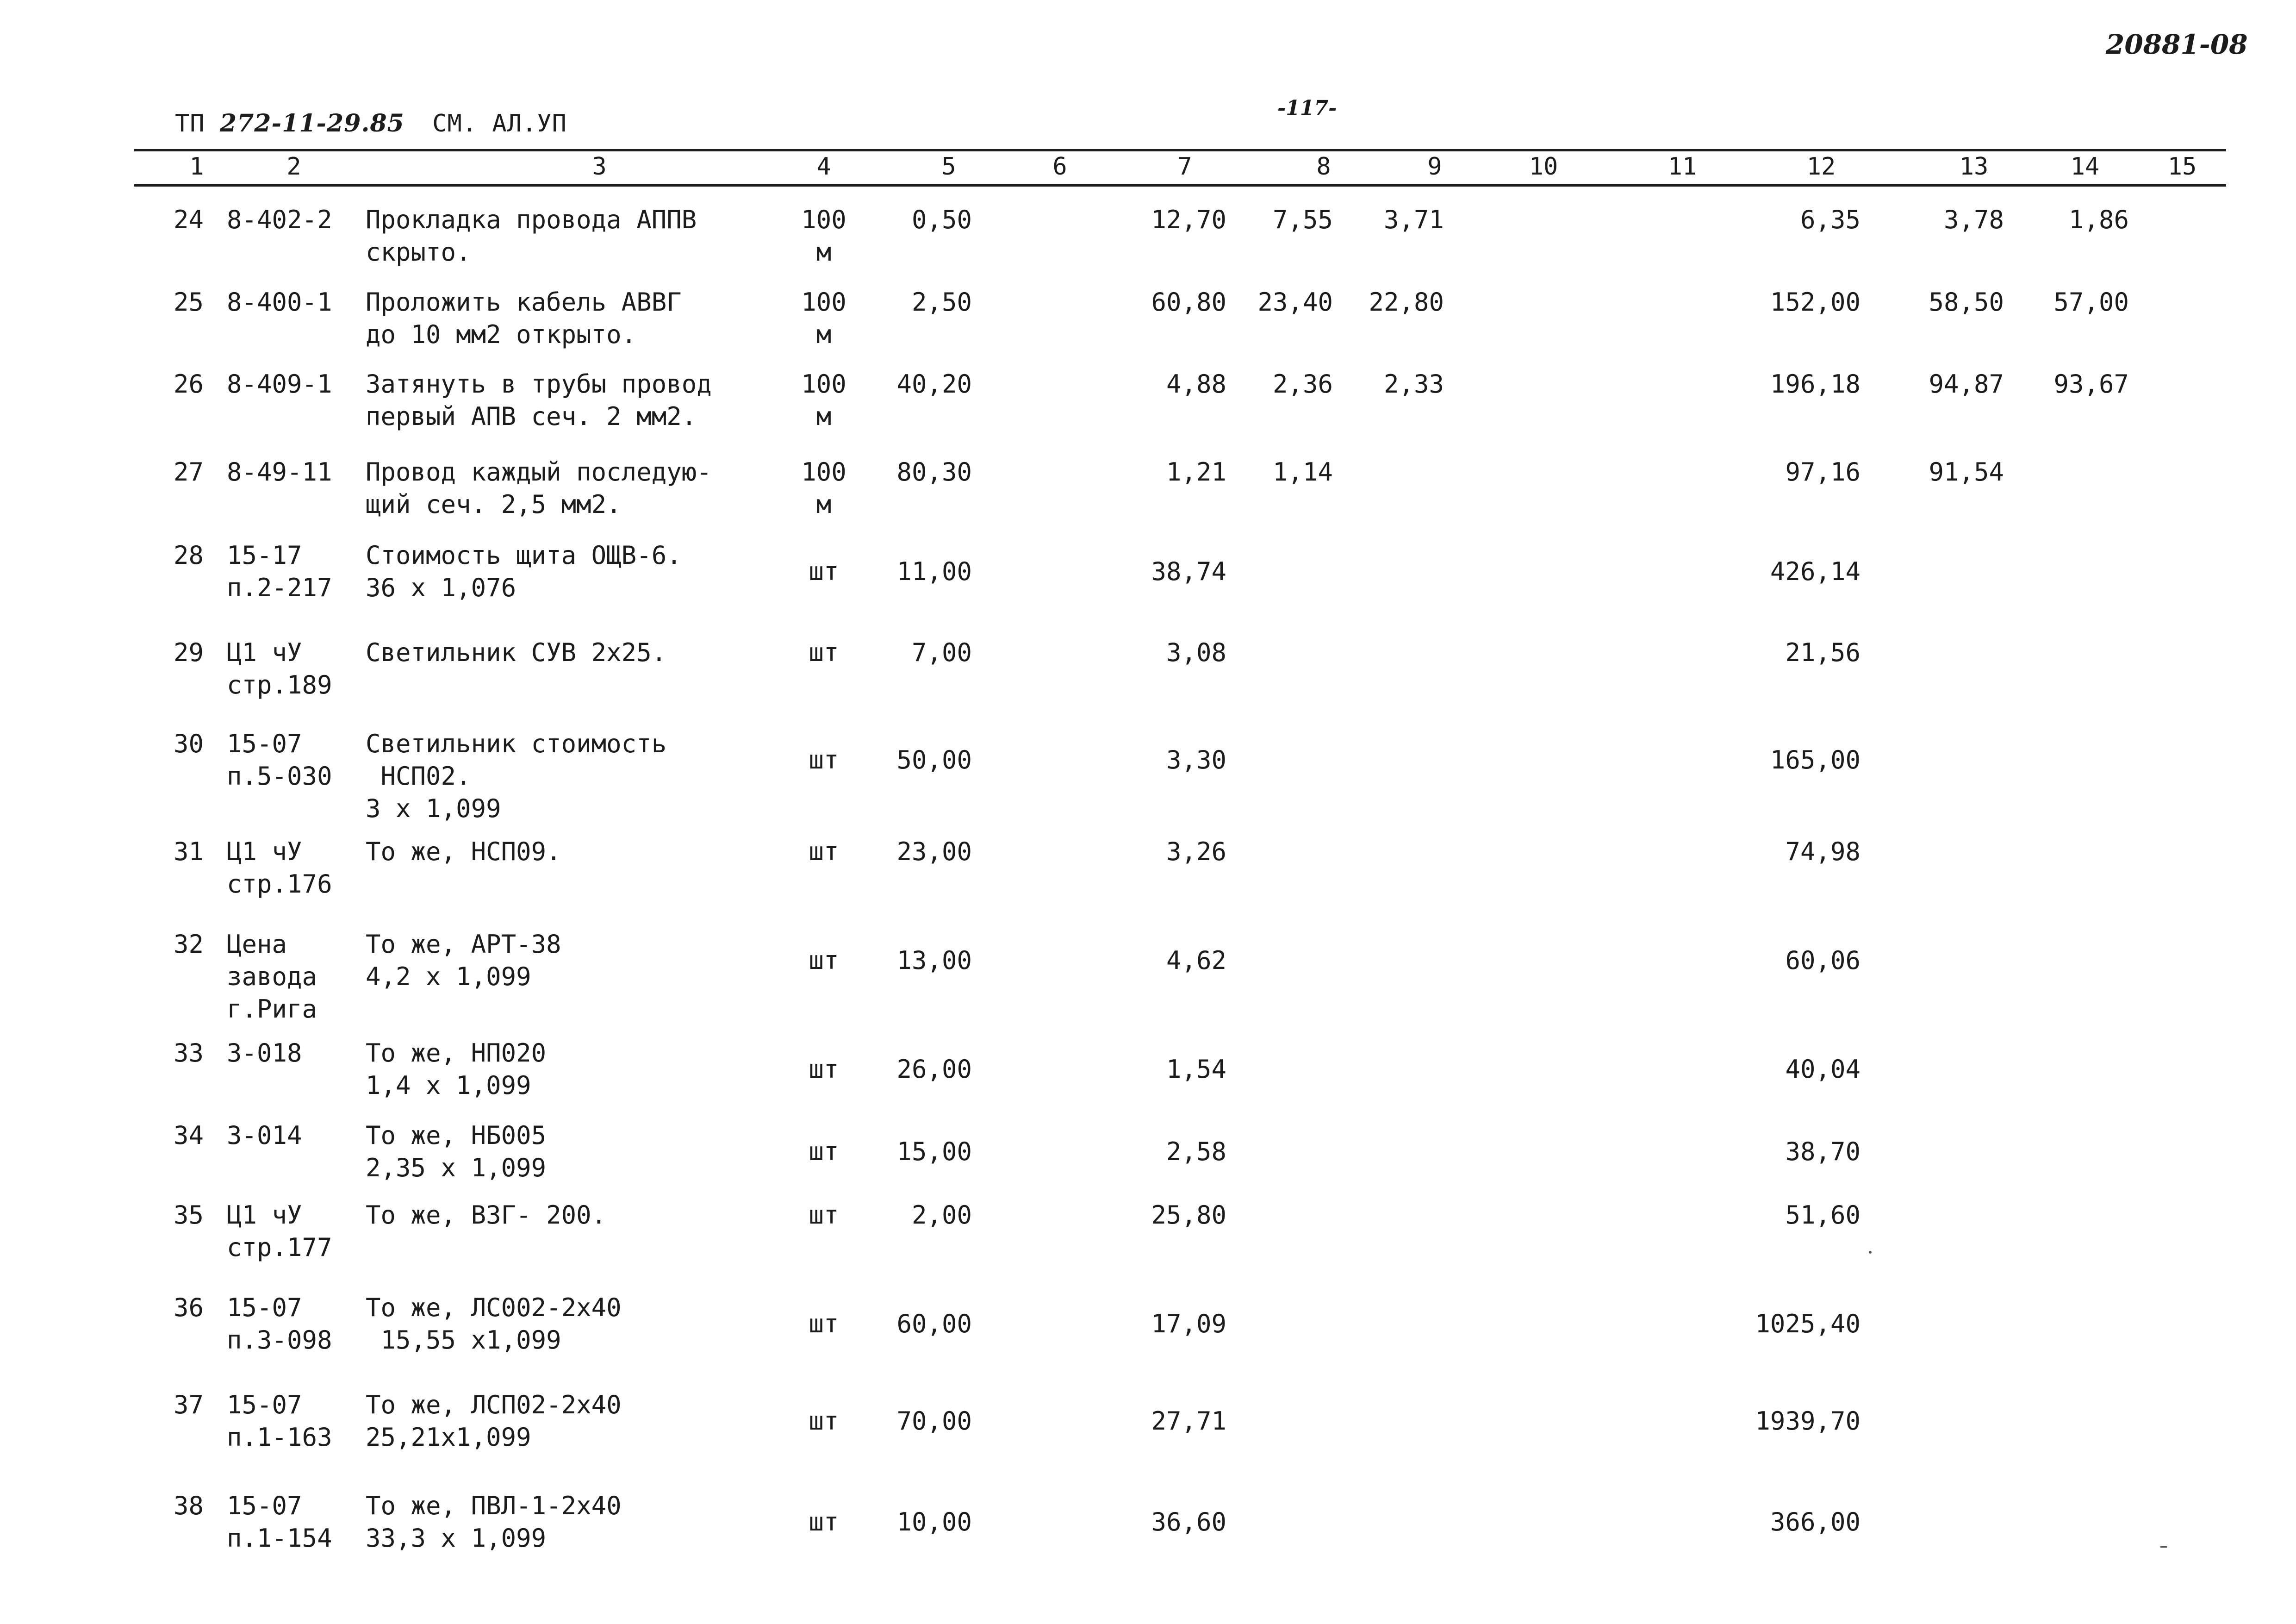 This screenshot has width=2296, height=1624. I want to click on work-description: То же, НП020, so click(456, 1053).